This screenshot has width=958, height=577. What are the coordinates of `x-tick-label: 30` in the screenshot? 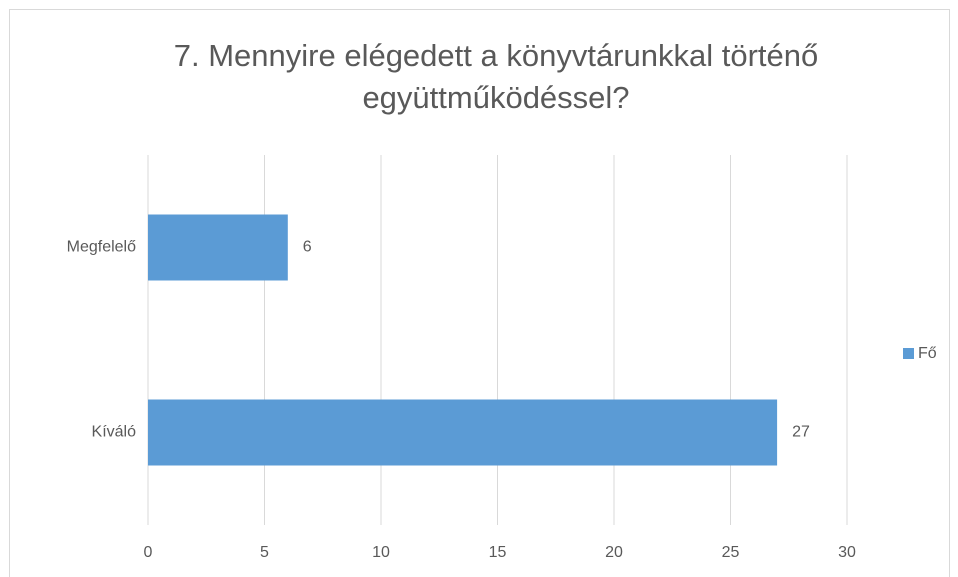 It's located at (847, 552).